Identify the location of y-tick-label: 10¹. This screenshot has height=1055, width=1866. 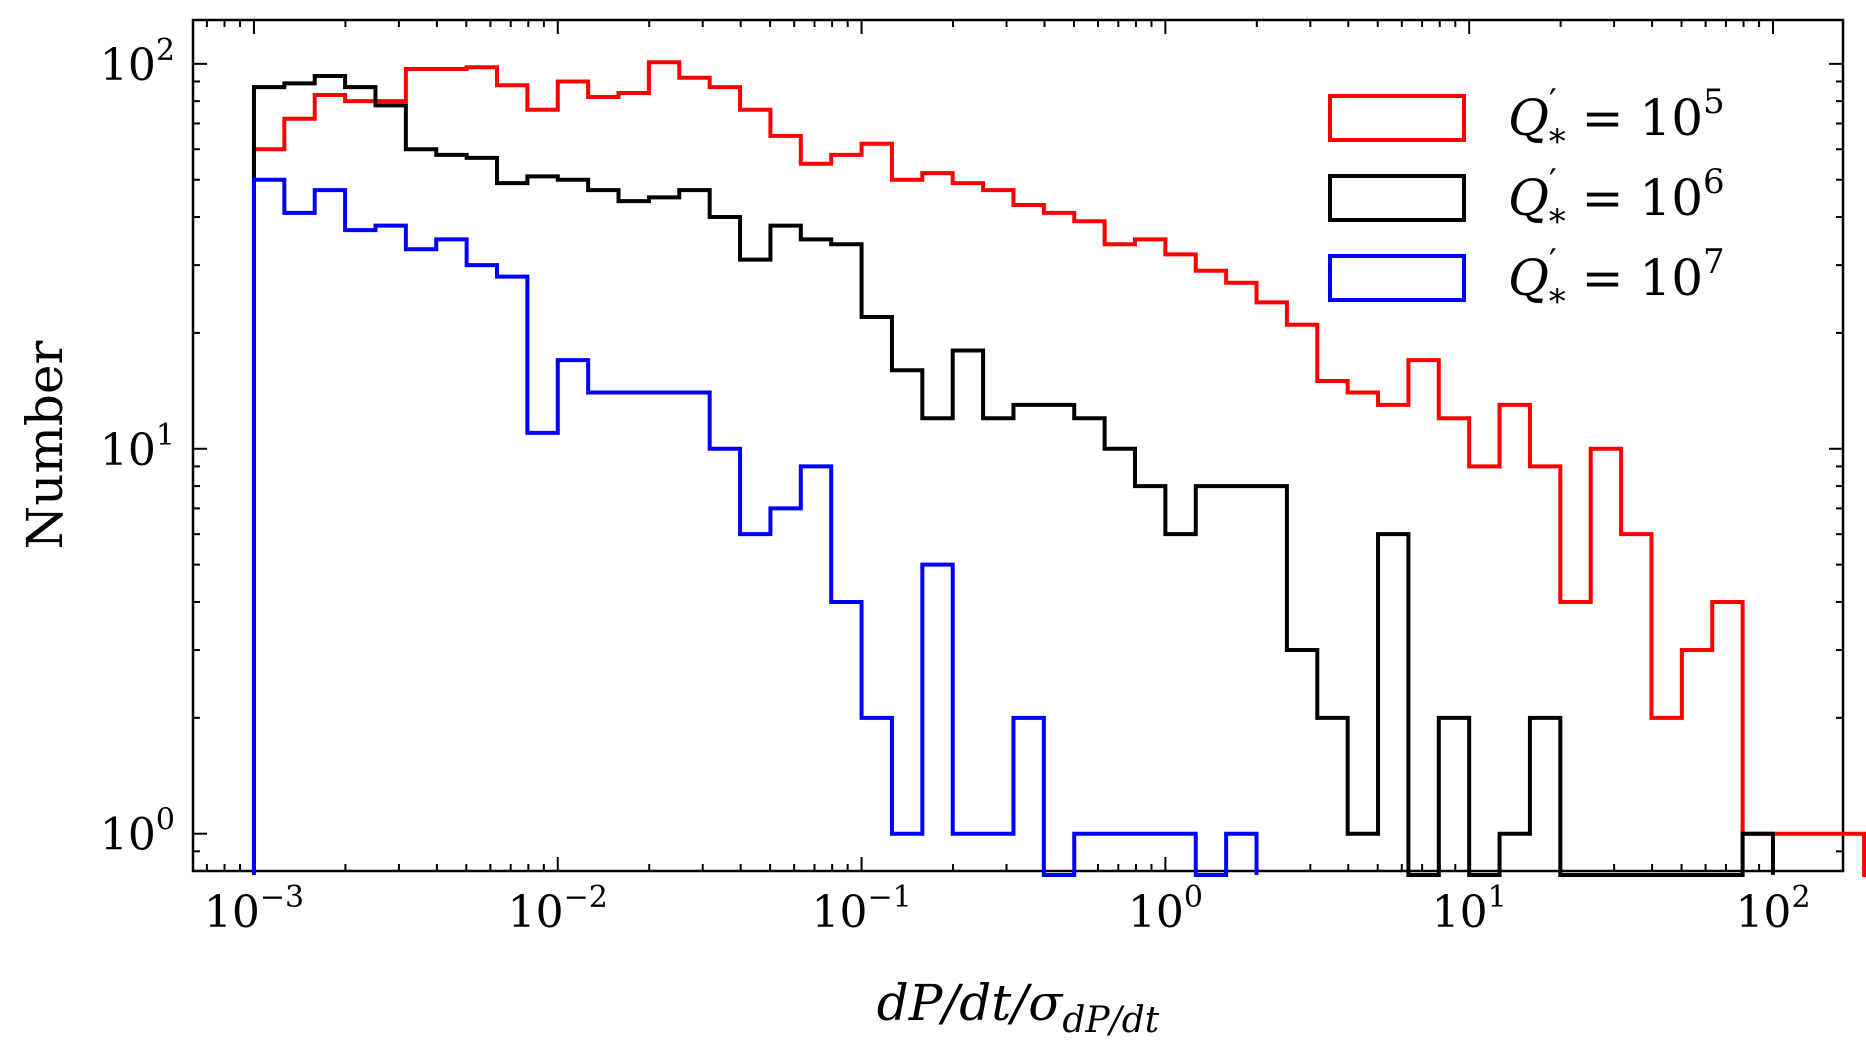
(137, 447).